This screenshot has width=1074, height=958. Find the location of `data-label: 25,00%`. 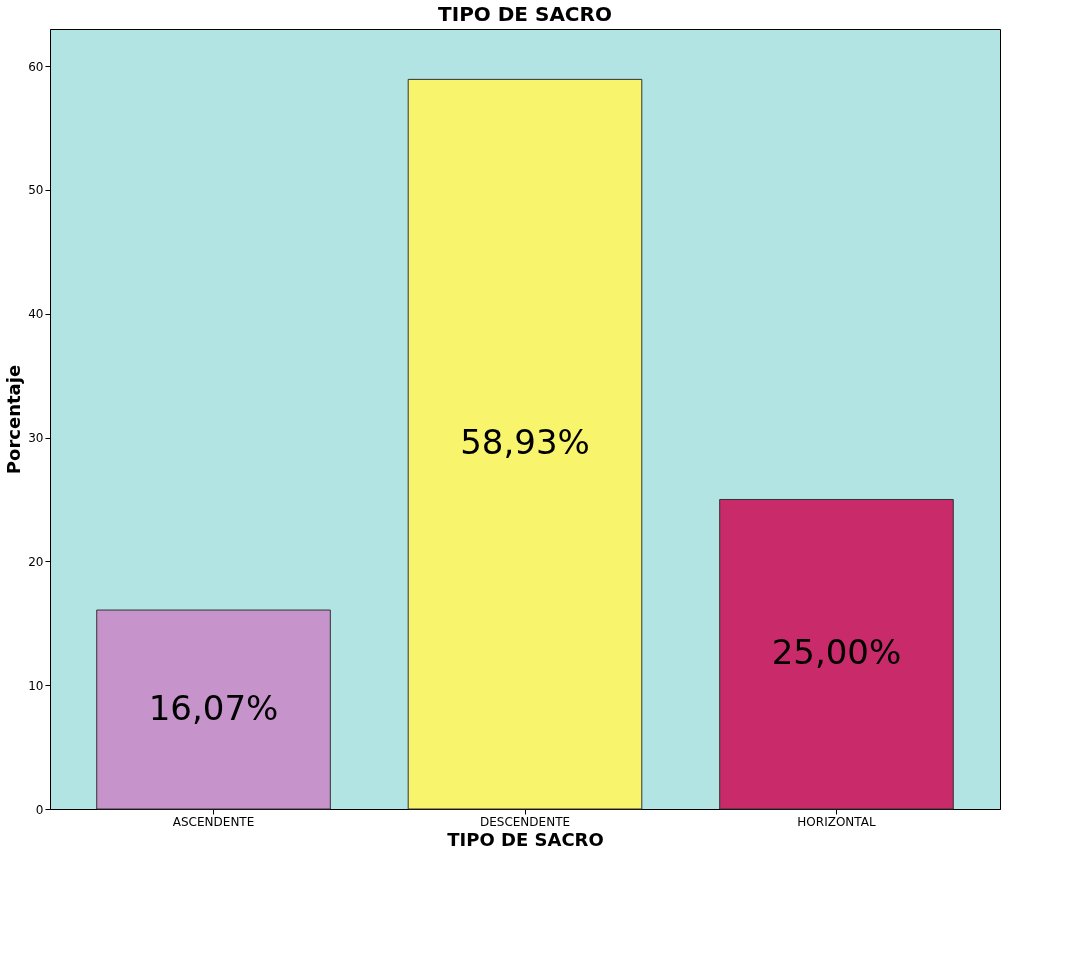

data-label: 25,00% is located at coordinates (836, 652).